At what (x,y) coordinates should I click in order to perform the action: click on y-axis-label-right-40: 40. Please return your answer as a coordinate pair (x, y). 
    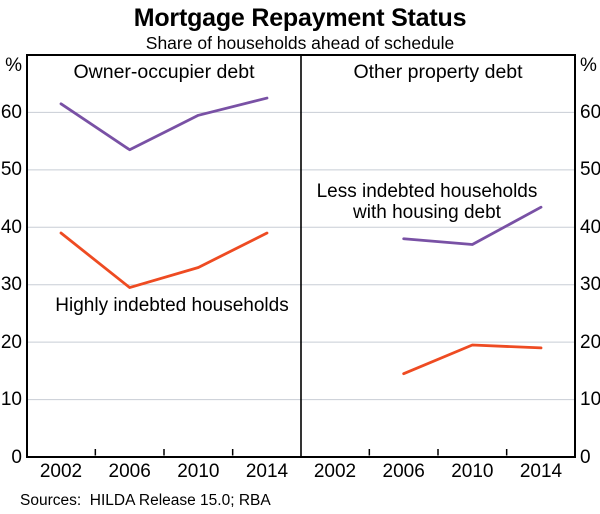
    Looking at the image, I should click on (590, 227).